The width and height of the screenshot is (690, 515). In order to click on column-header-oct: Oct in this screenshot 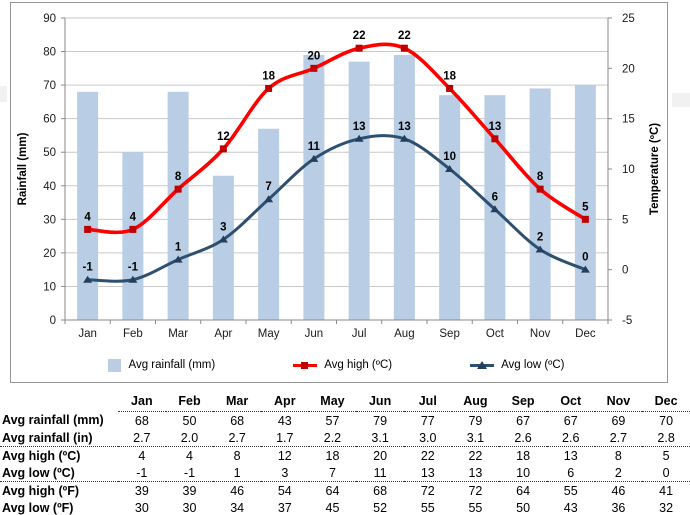, I will do `click(570, 400)`.